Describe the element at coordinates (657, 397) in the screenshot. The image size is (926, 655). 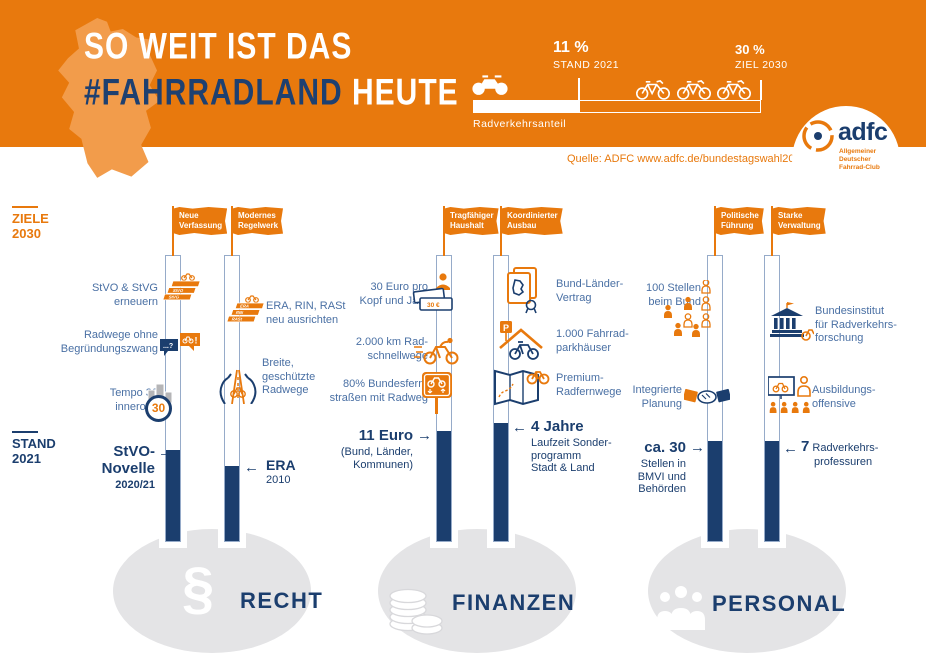
I see `goal-label: Integrierte Planung` at that location.